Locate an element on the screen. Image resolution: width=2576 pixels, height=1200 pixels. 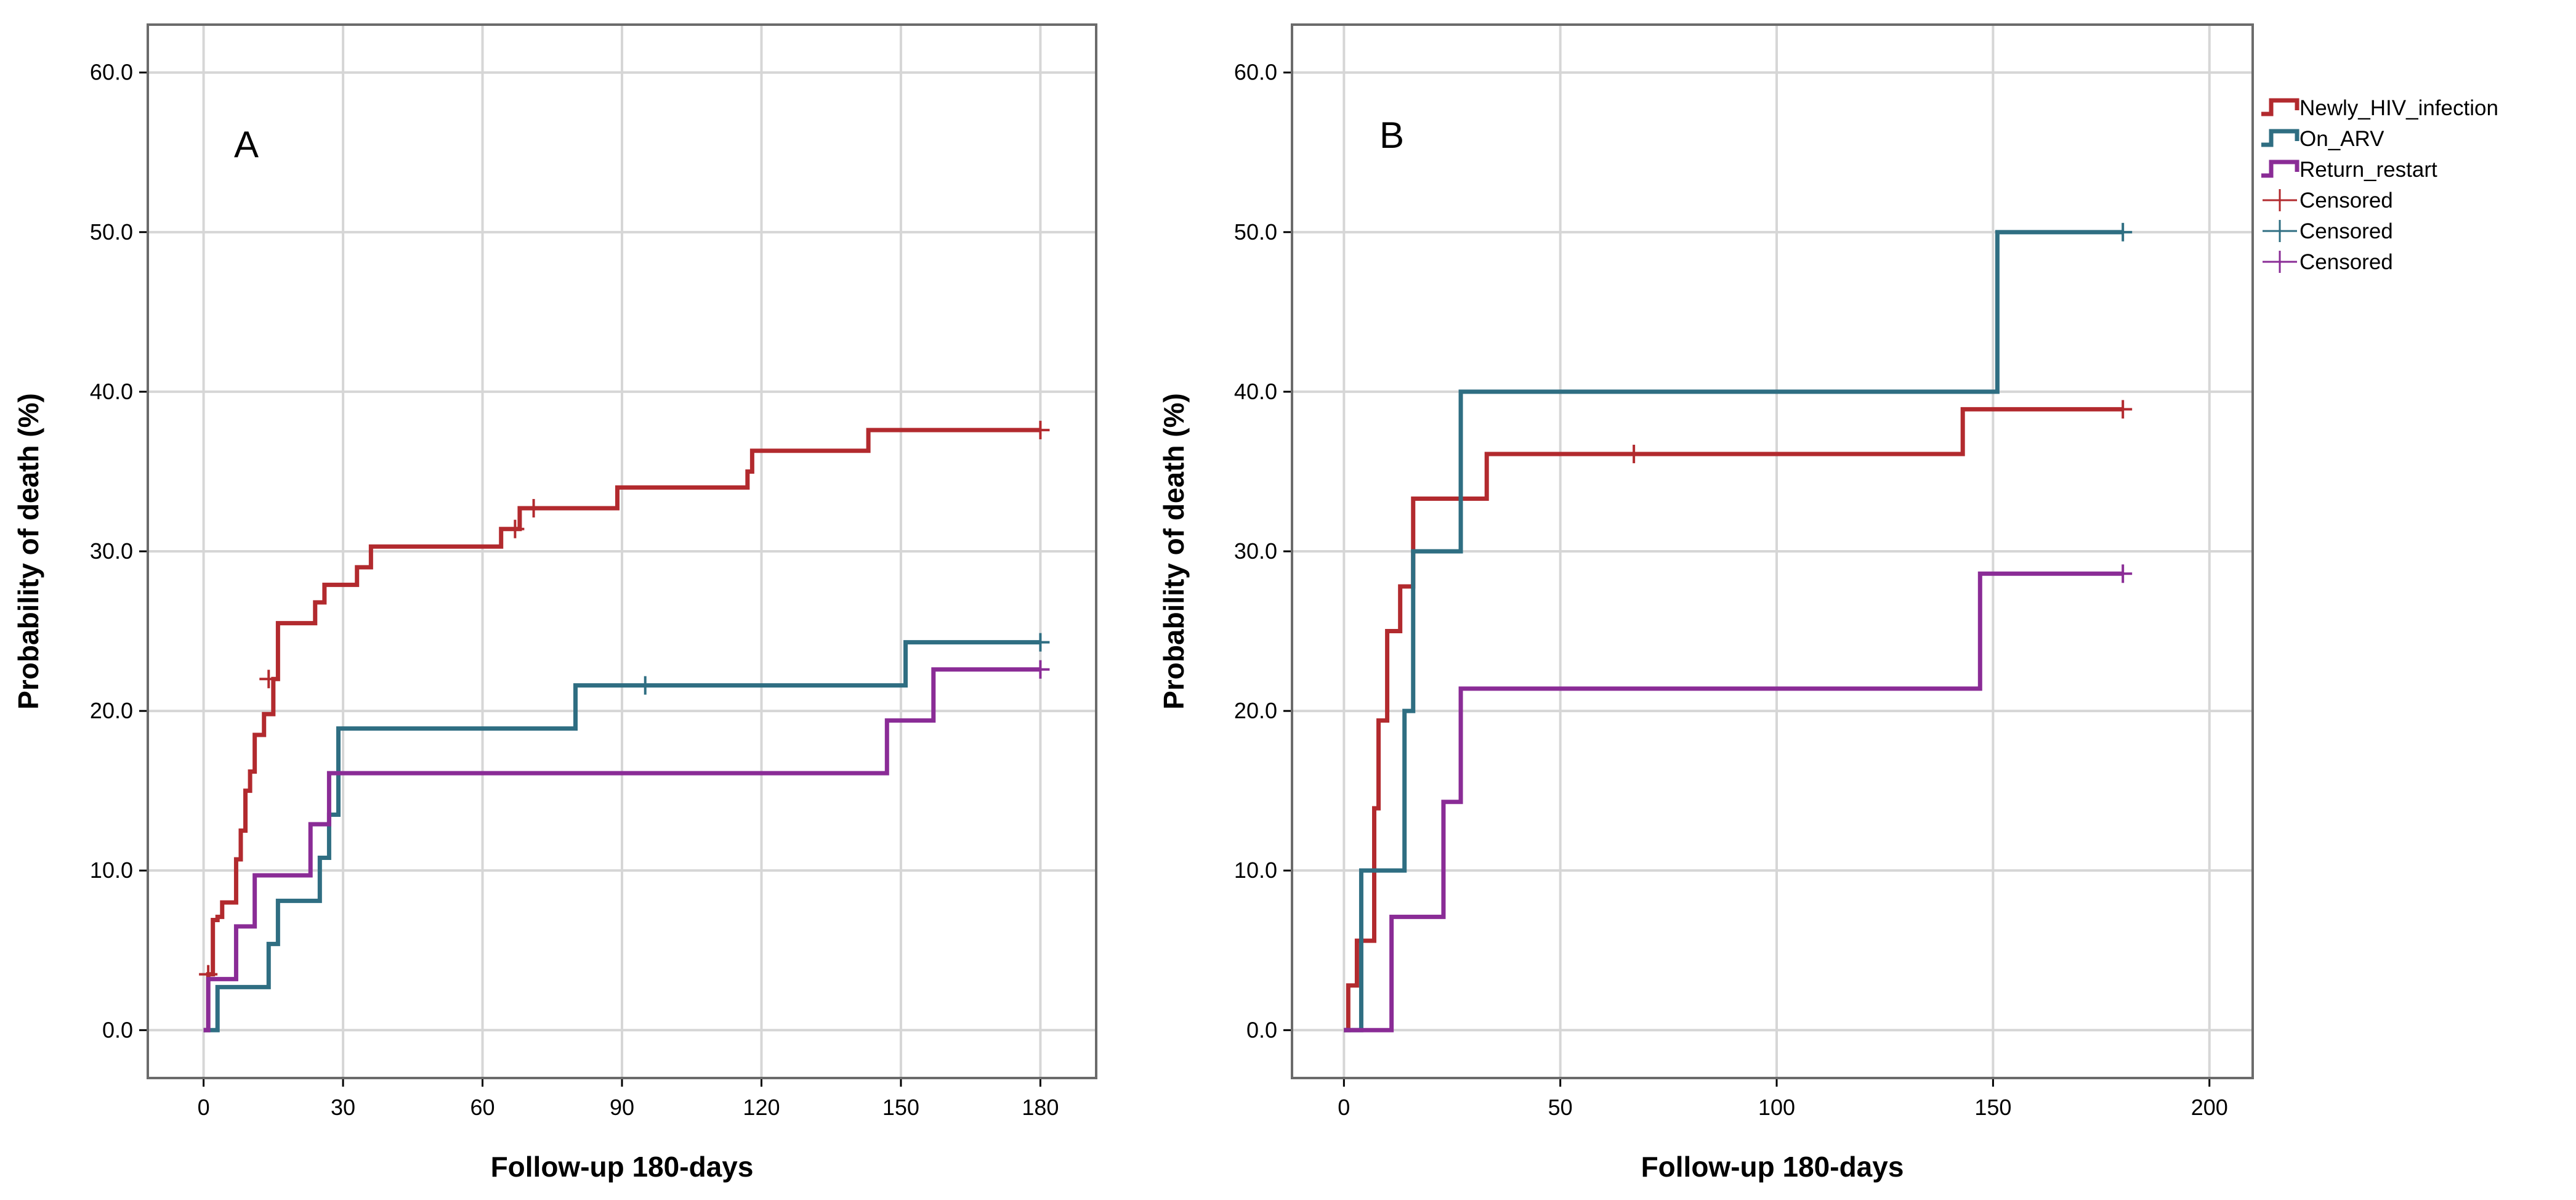
legend-swatch-restart is located at coordinates (2280, 169).